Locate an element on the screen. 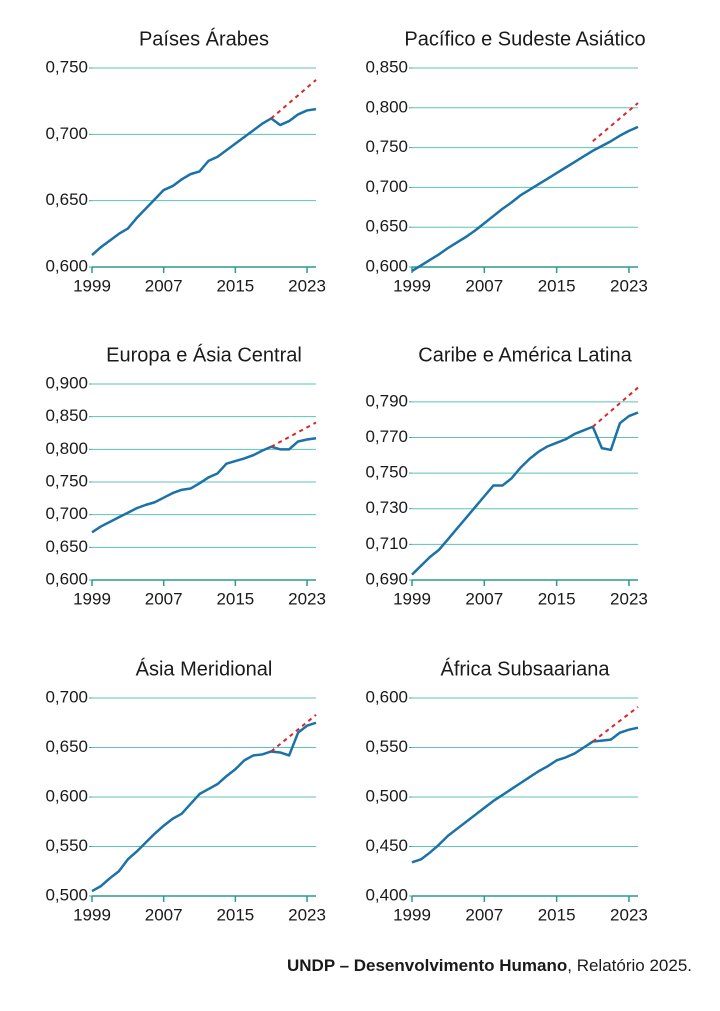 The image size is (720, 1011). source-author: UNDP – Desenvolvimento Humano is located at coordinates (427, 965).